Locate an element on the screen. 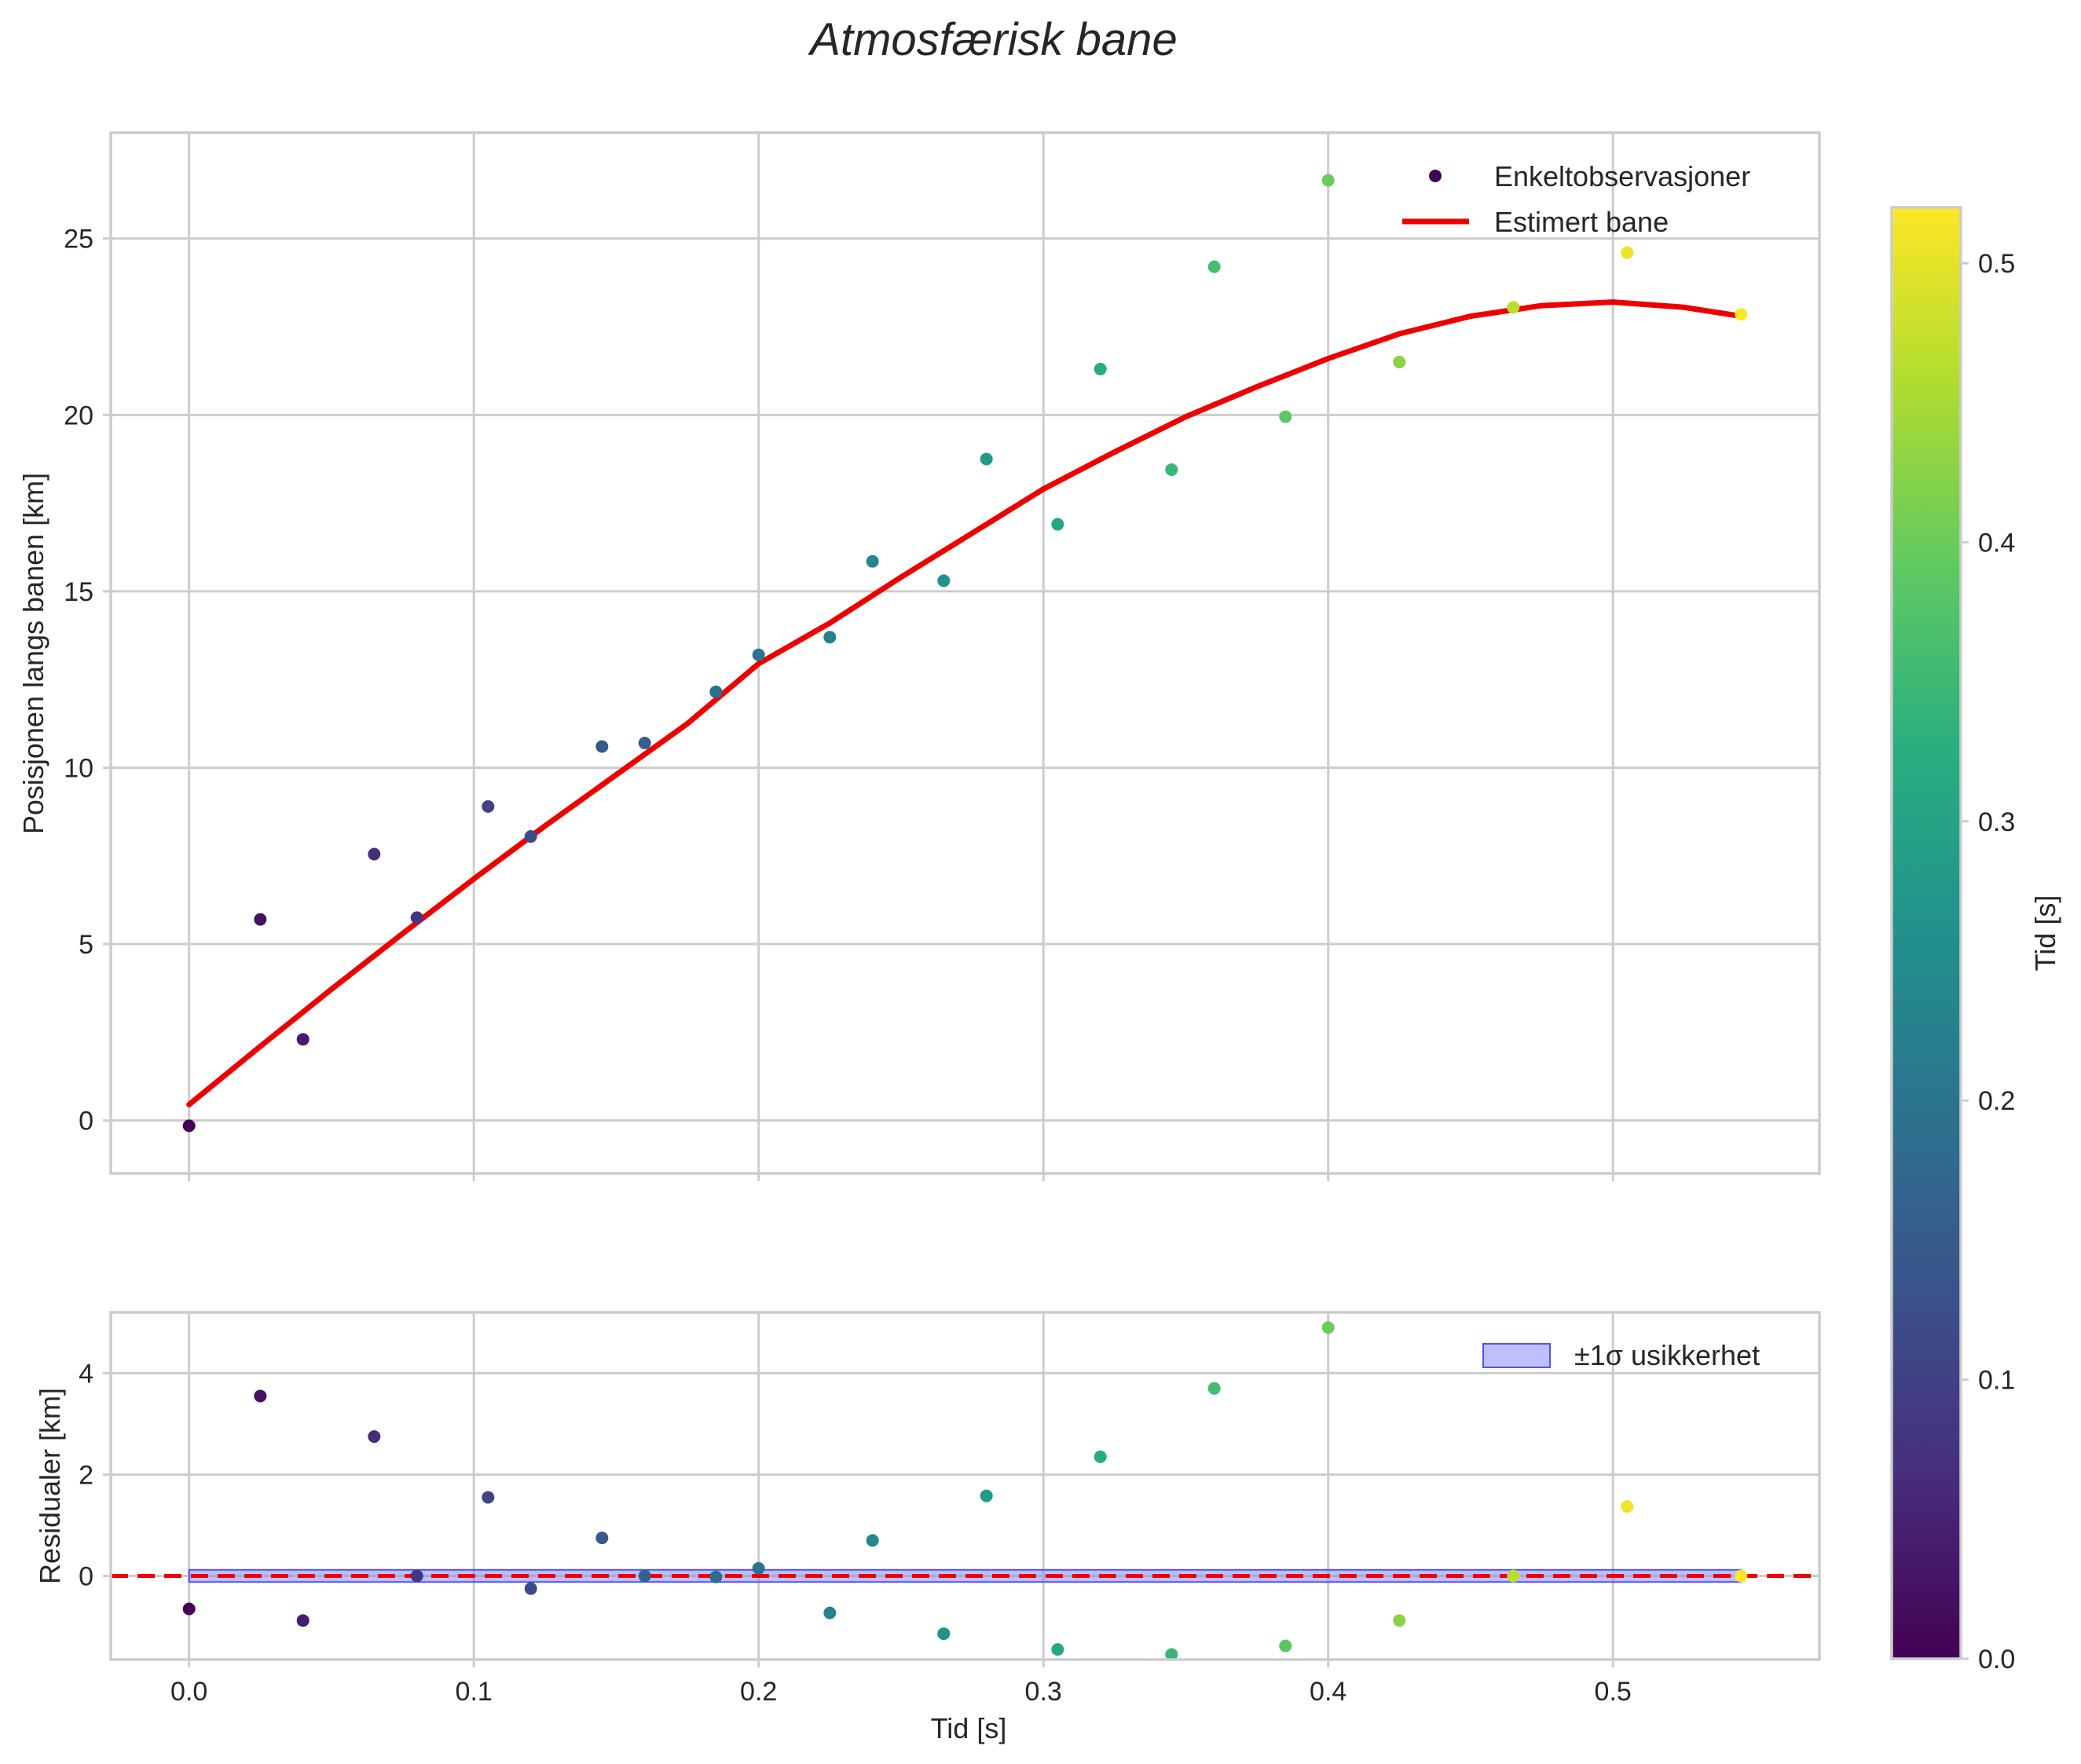 The image size is (2081, 1764). x-tick-label: 0.3 is located at coordinates (1043, 1692).